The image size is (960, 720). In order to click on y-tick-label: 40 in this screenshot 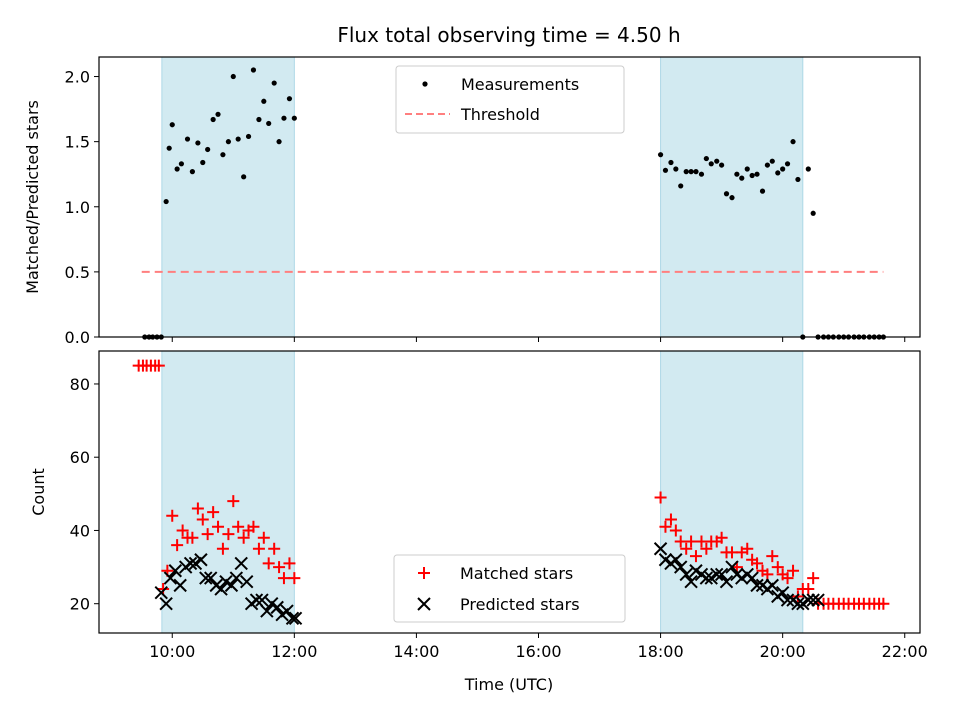, I will do `click(80, 530)`.